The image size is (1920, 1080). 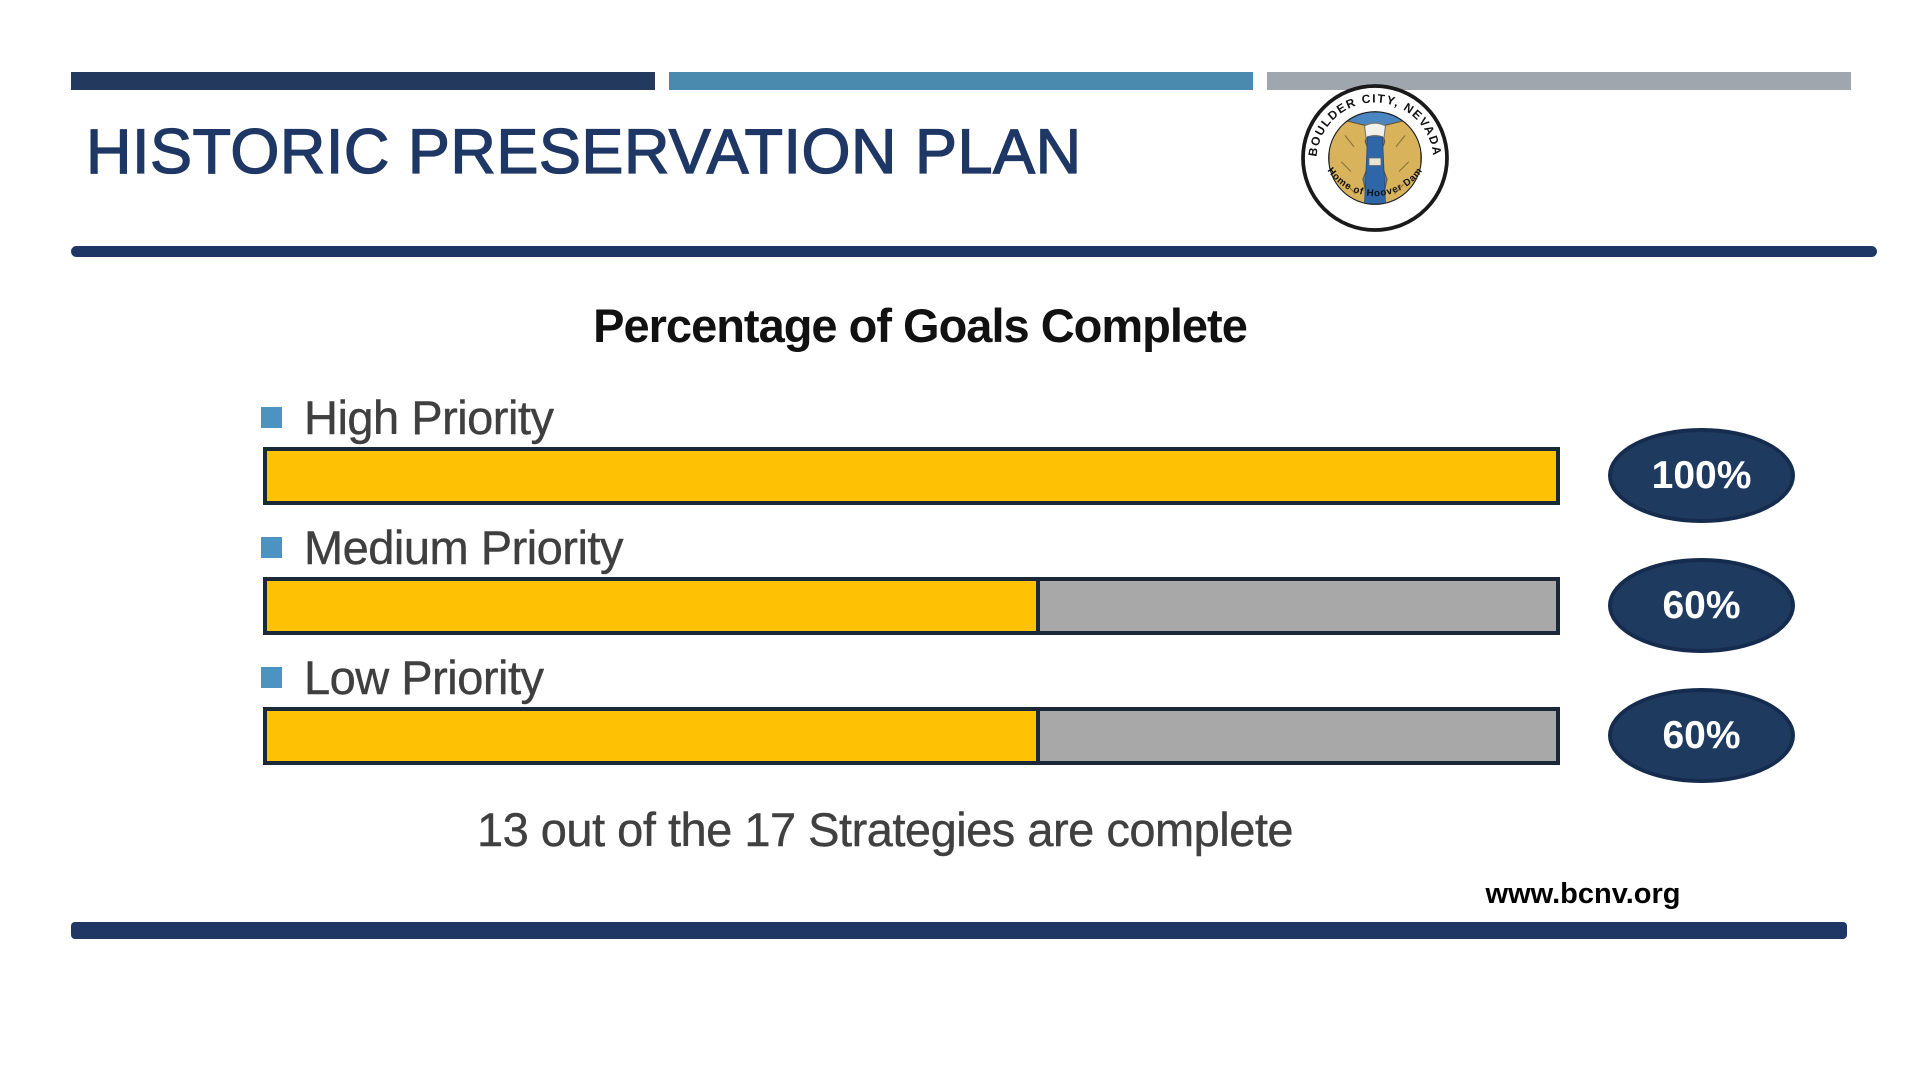 I want to click on category-label-low-priority: Low Priority, so click(x=402, y=677).